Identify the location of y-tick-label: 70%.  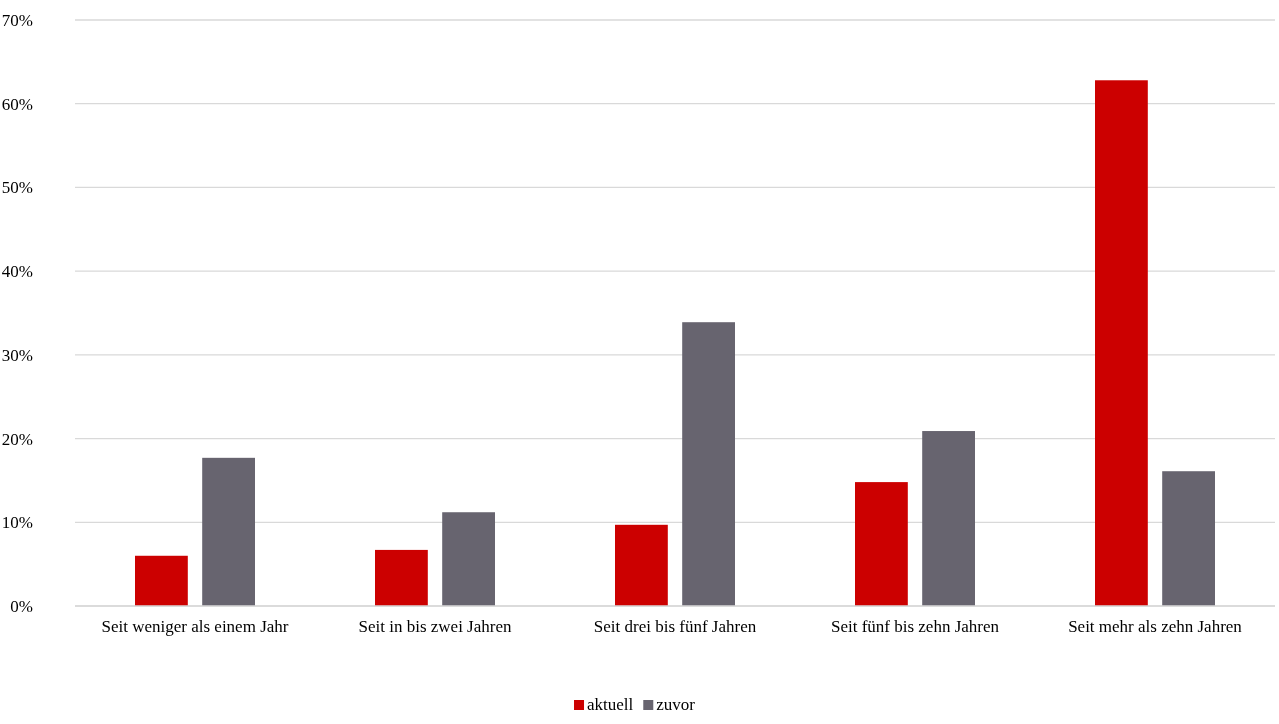
(17, 20).